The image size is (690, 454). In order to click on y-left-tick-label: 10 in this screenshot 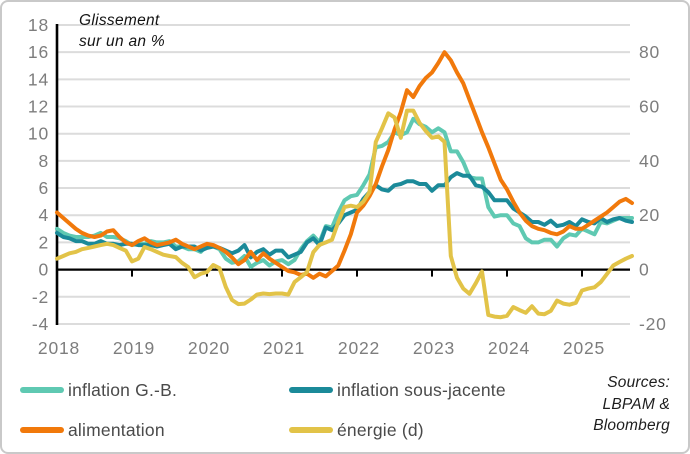, I will do `click(38, 134)`.